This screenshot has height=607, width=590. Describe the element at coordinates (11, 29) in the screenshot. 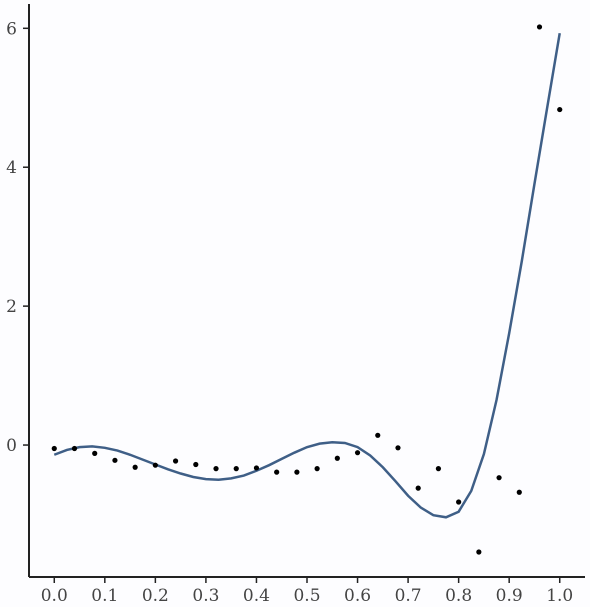

I see `y-tick-label: 6` at that location.